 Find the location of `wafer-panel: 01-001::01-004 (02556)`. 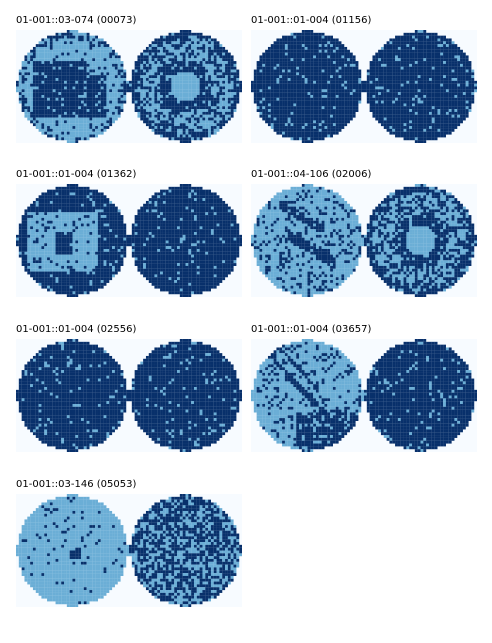

wafer-panel: 01-001::01-004 (02556) is located at coordinates (130, 388).